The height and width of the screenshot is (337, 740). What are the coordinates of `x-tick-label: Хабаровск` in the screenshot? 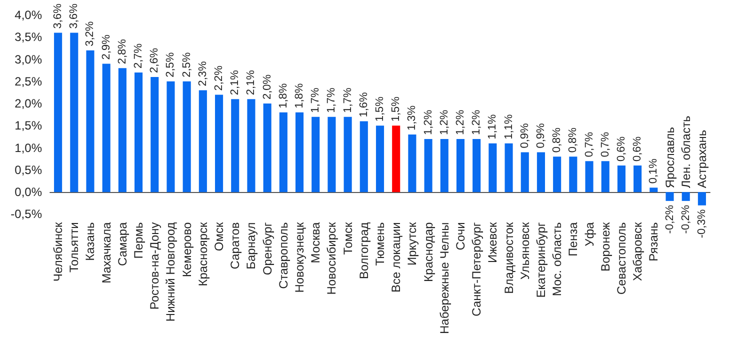 It's located at (637, 251).